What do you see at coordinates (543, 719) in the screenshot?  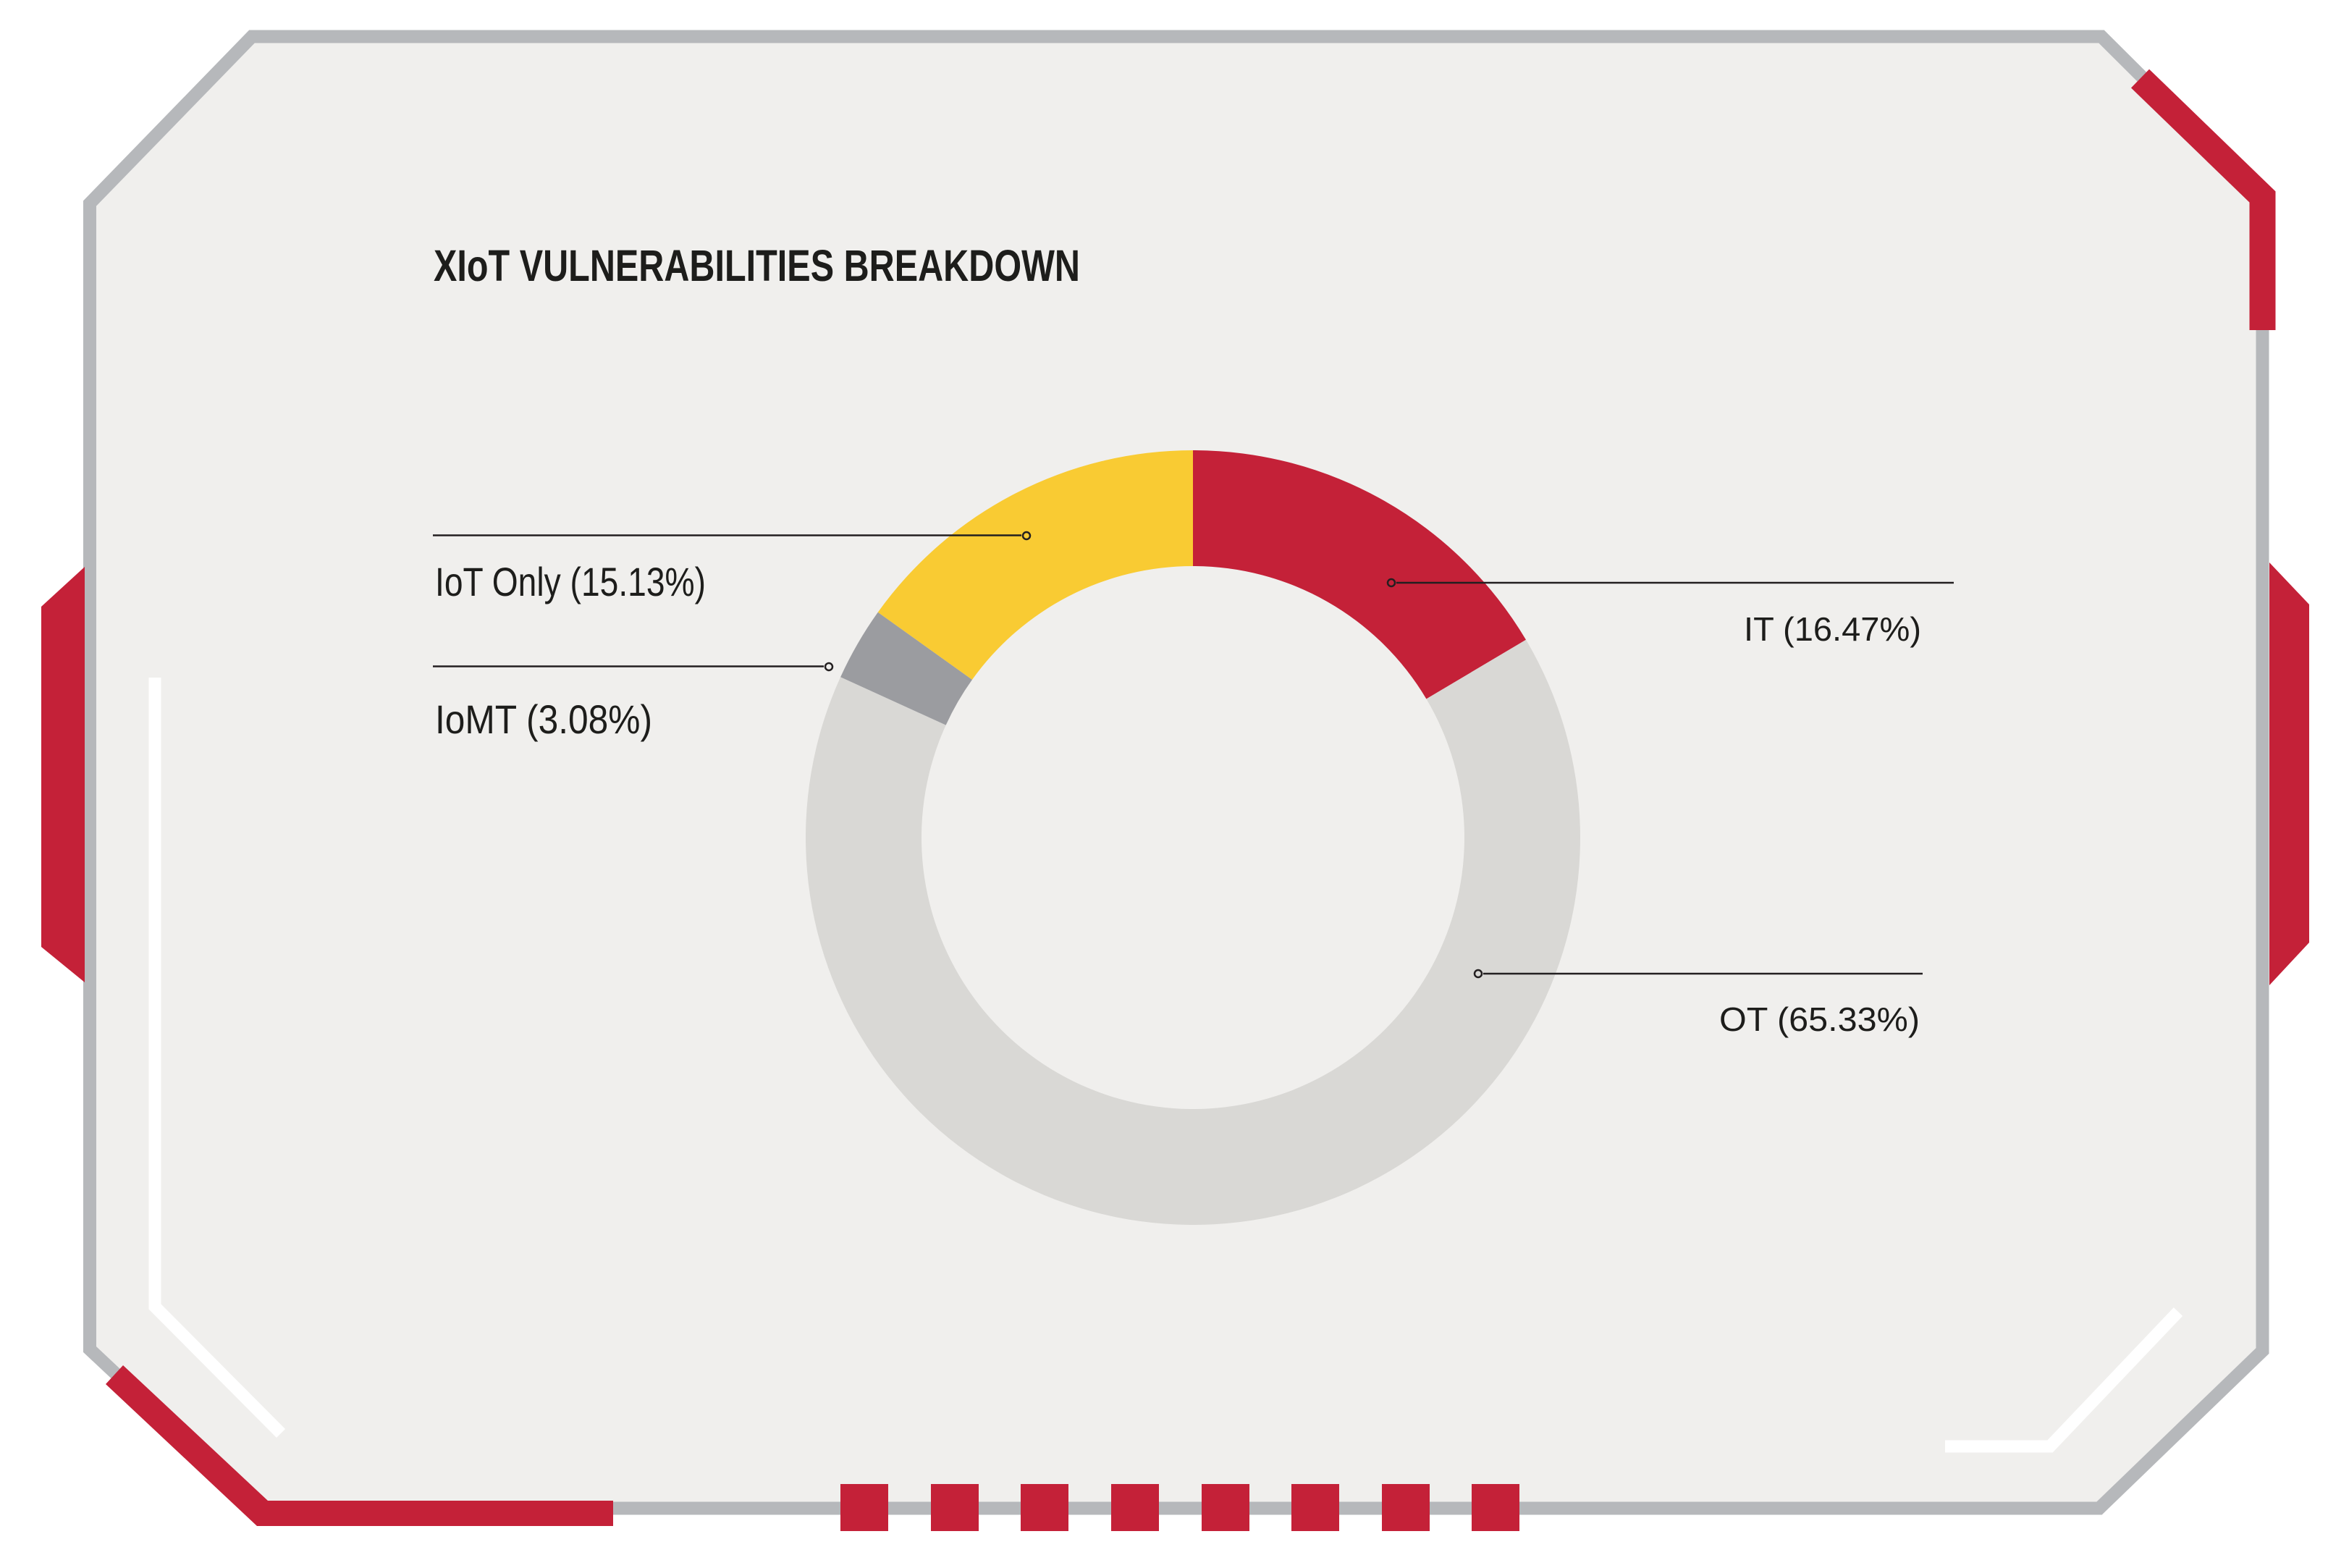 I see `svg-text: IoMT (3.08%)` at bounding box center [543, 719].